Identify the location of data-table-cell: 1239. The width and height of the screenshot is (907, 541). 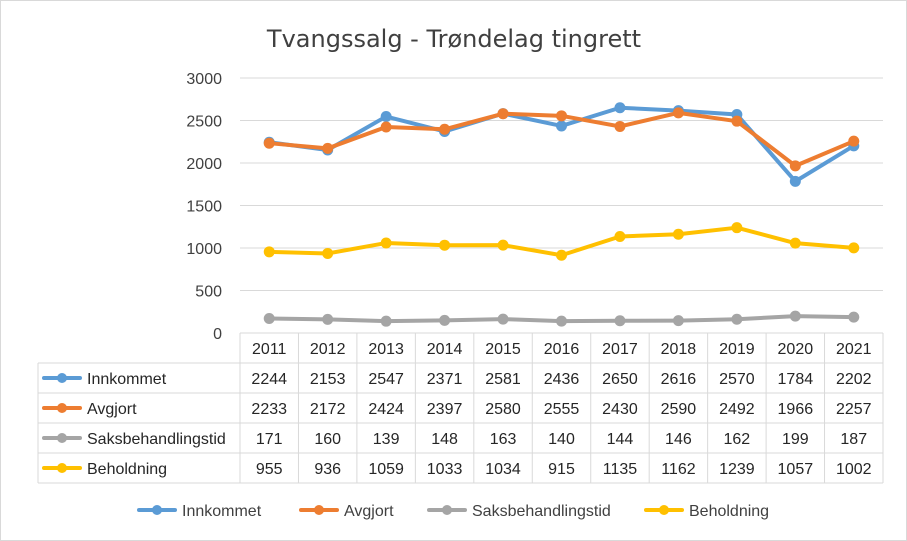
(737, 469).